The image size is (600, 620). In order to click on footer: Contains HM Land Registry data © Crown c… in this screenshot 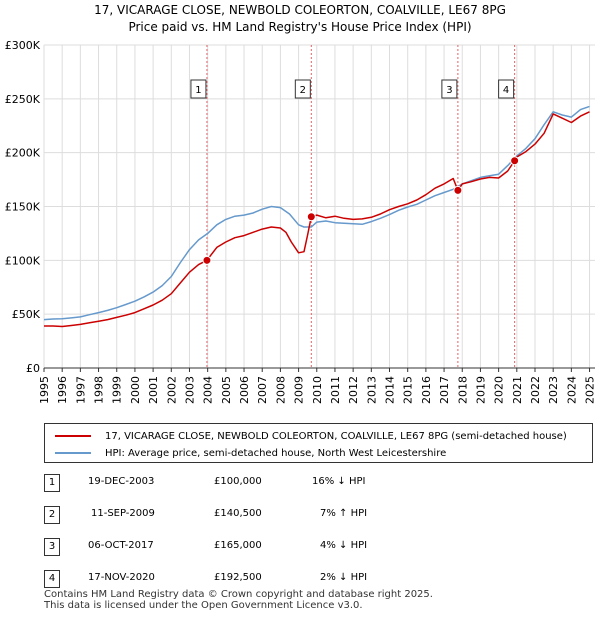, I will do `click(238, 600)`.